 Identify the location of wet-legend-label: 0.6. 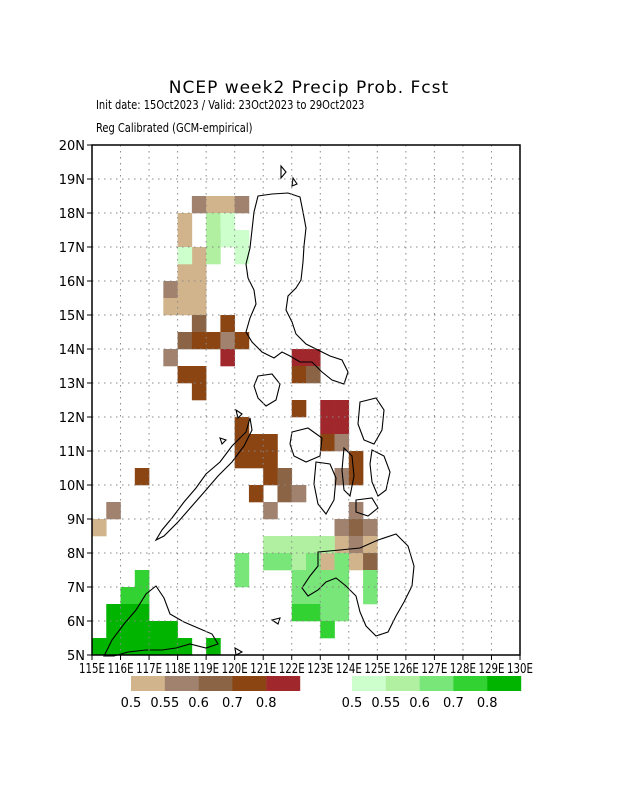
(419, 703).